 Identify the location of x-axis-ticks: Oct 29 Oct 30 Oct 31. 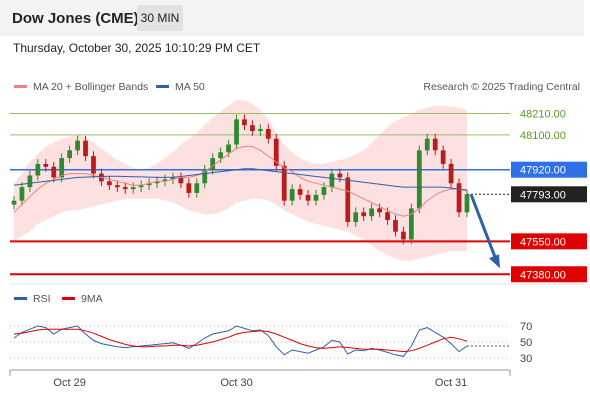
(260, 379).